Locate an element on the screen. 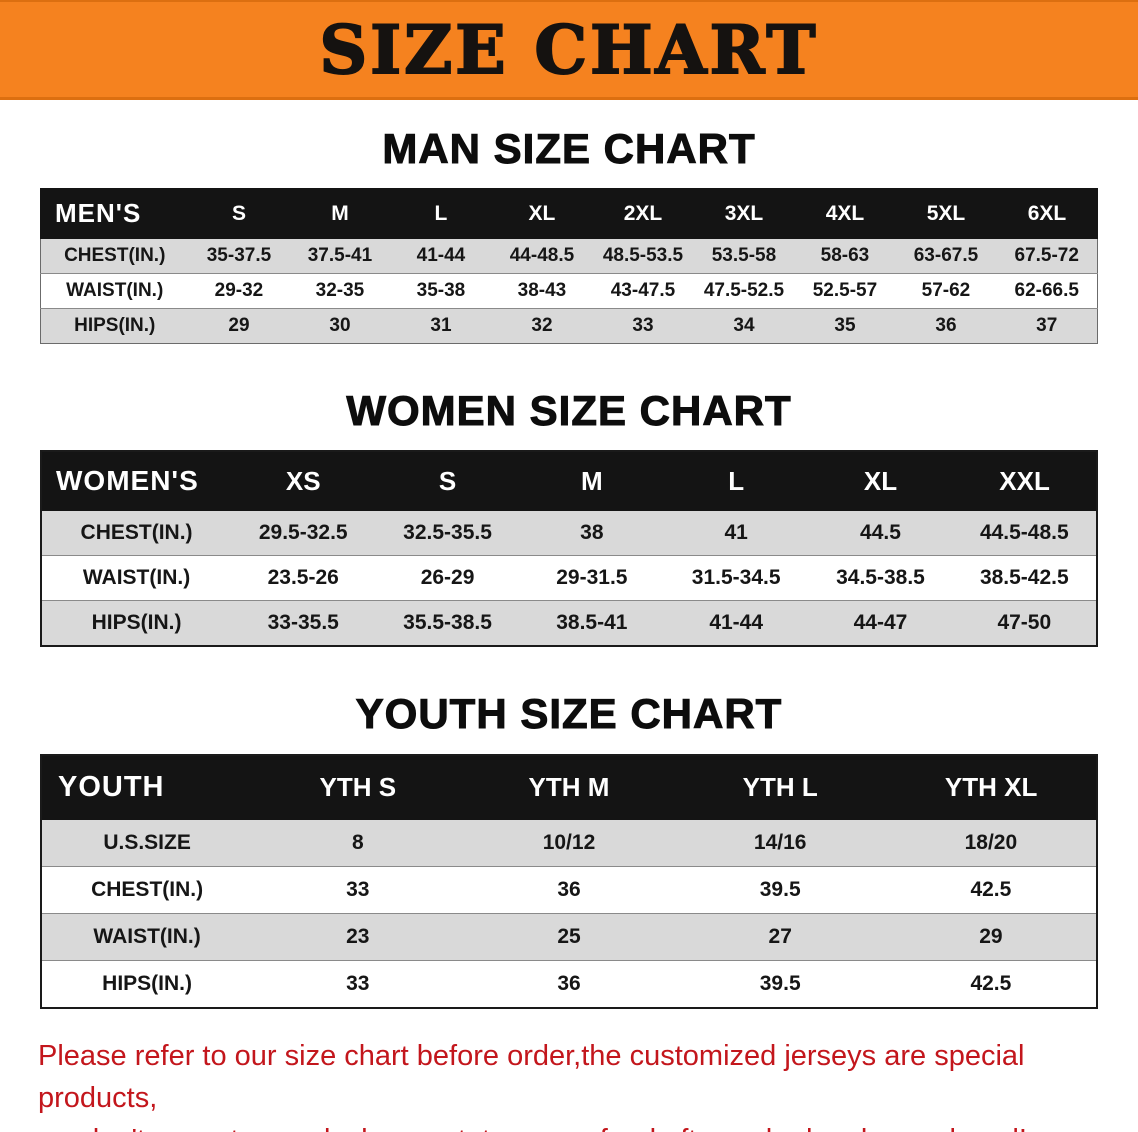 The width and height of the screenshot is (1138, 1132). youth-section-heading: YOUTH SIZE CHART is located at coordinates (569, 714).